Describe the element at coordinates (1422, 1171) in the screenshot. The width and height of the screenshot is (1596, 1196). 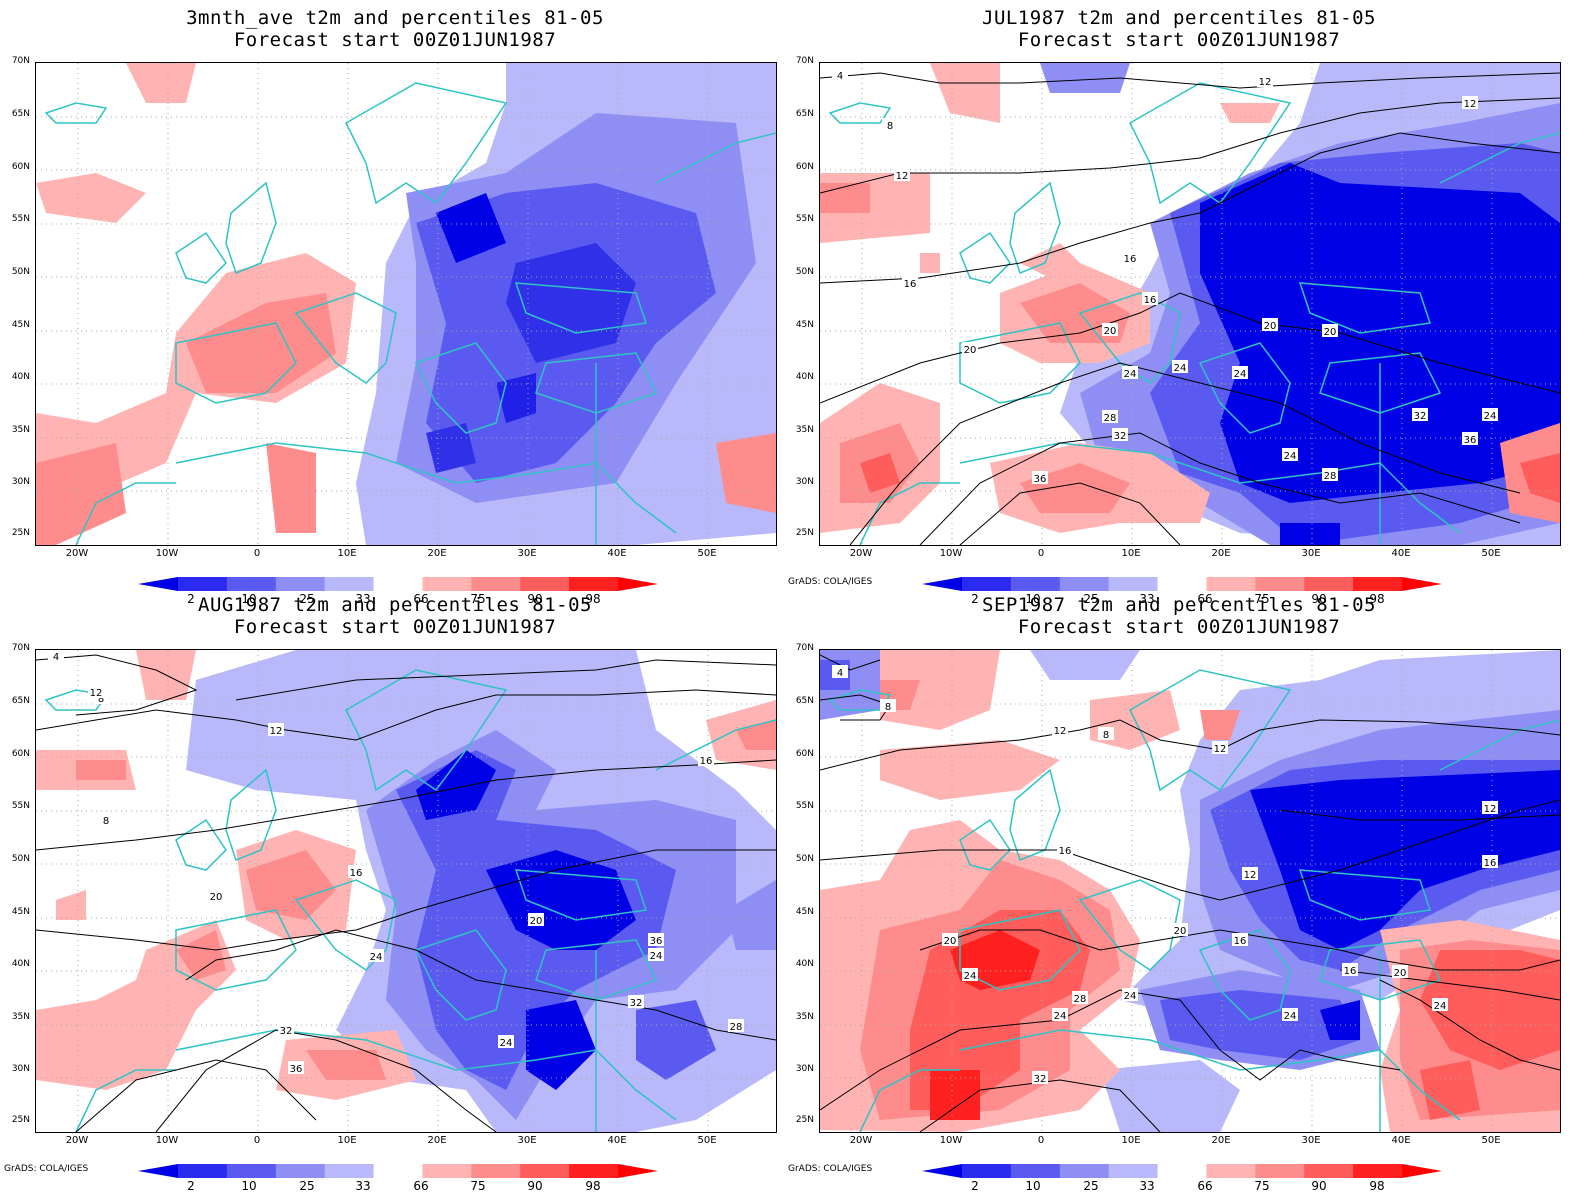
I see `colorbar-arrow-high` at that location.